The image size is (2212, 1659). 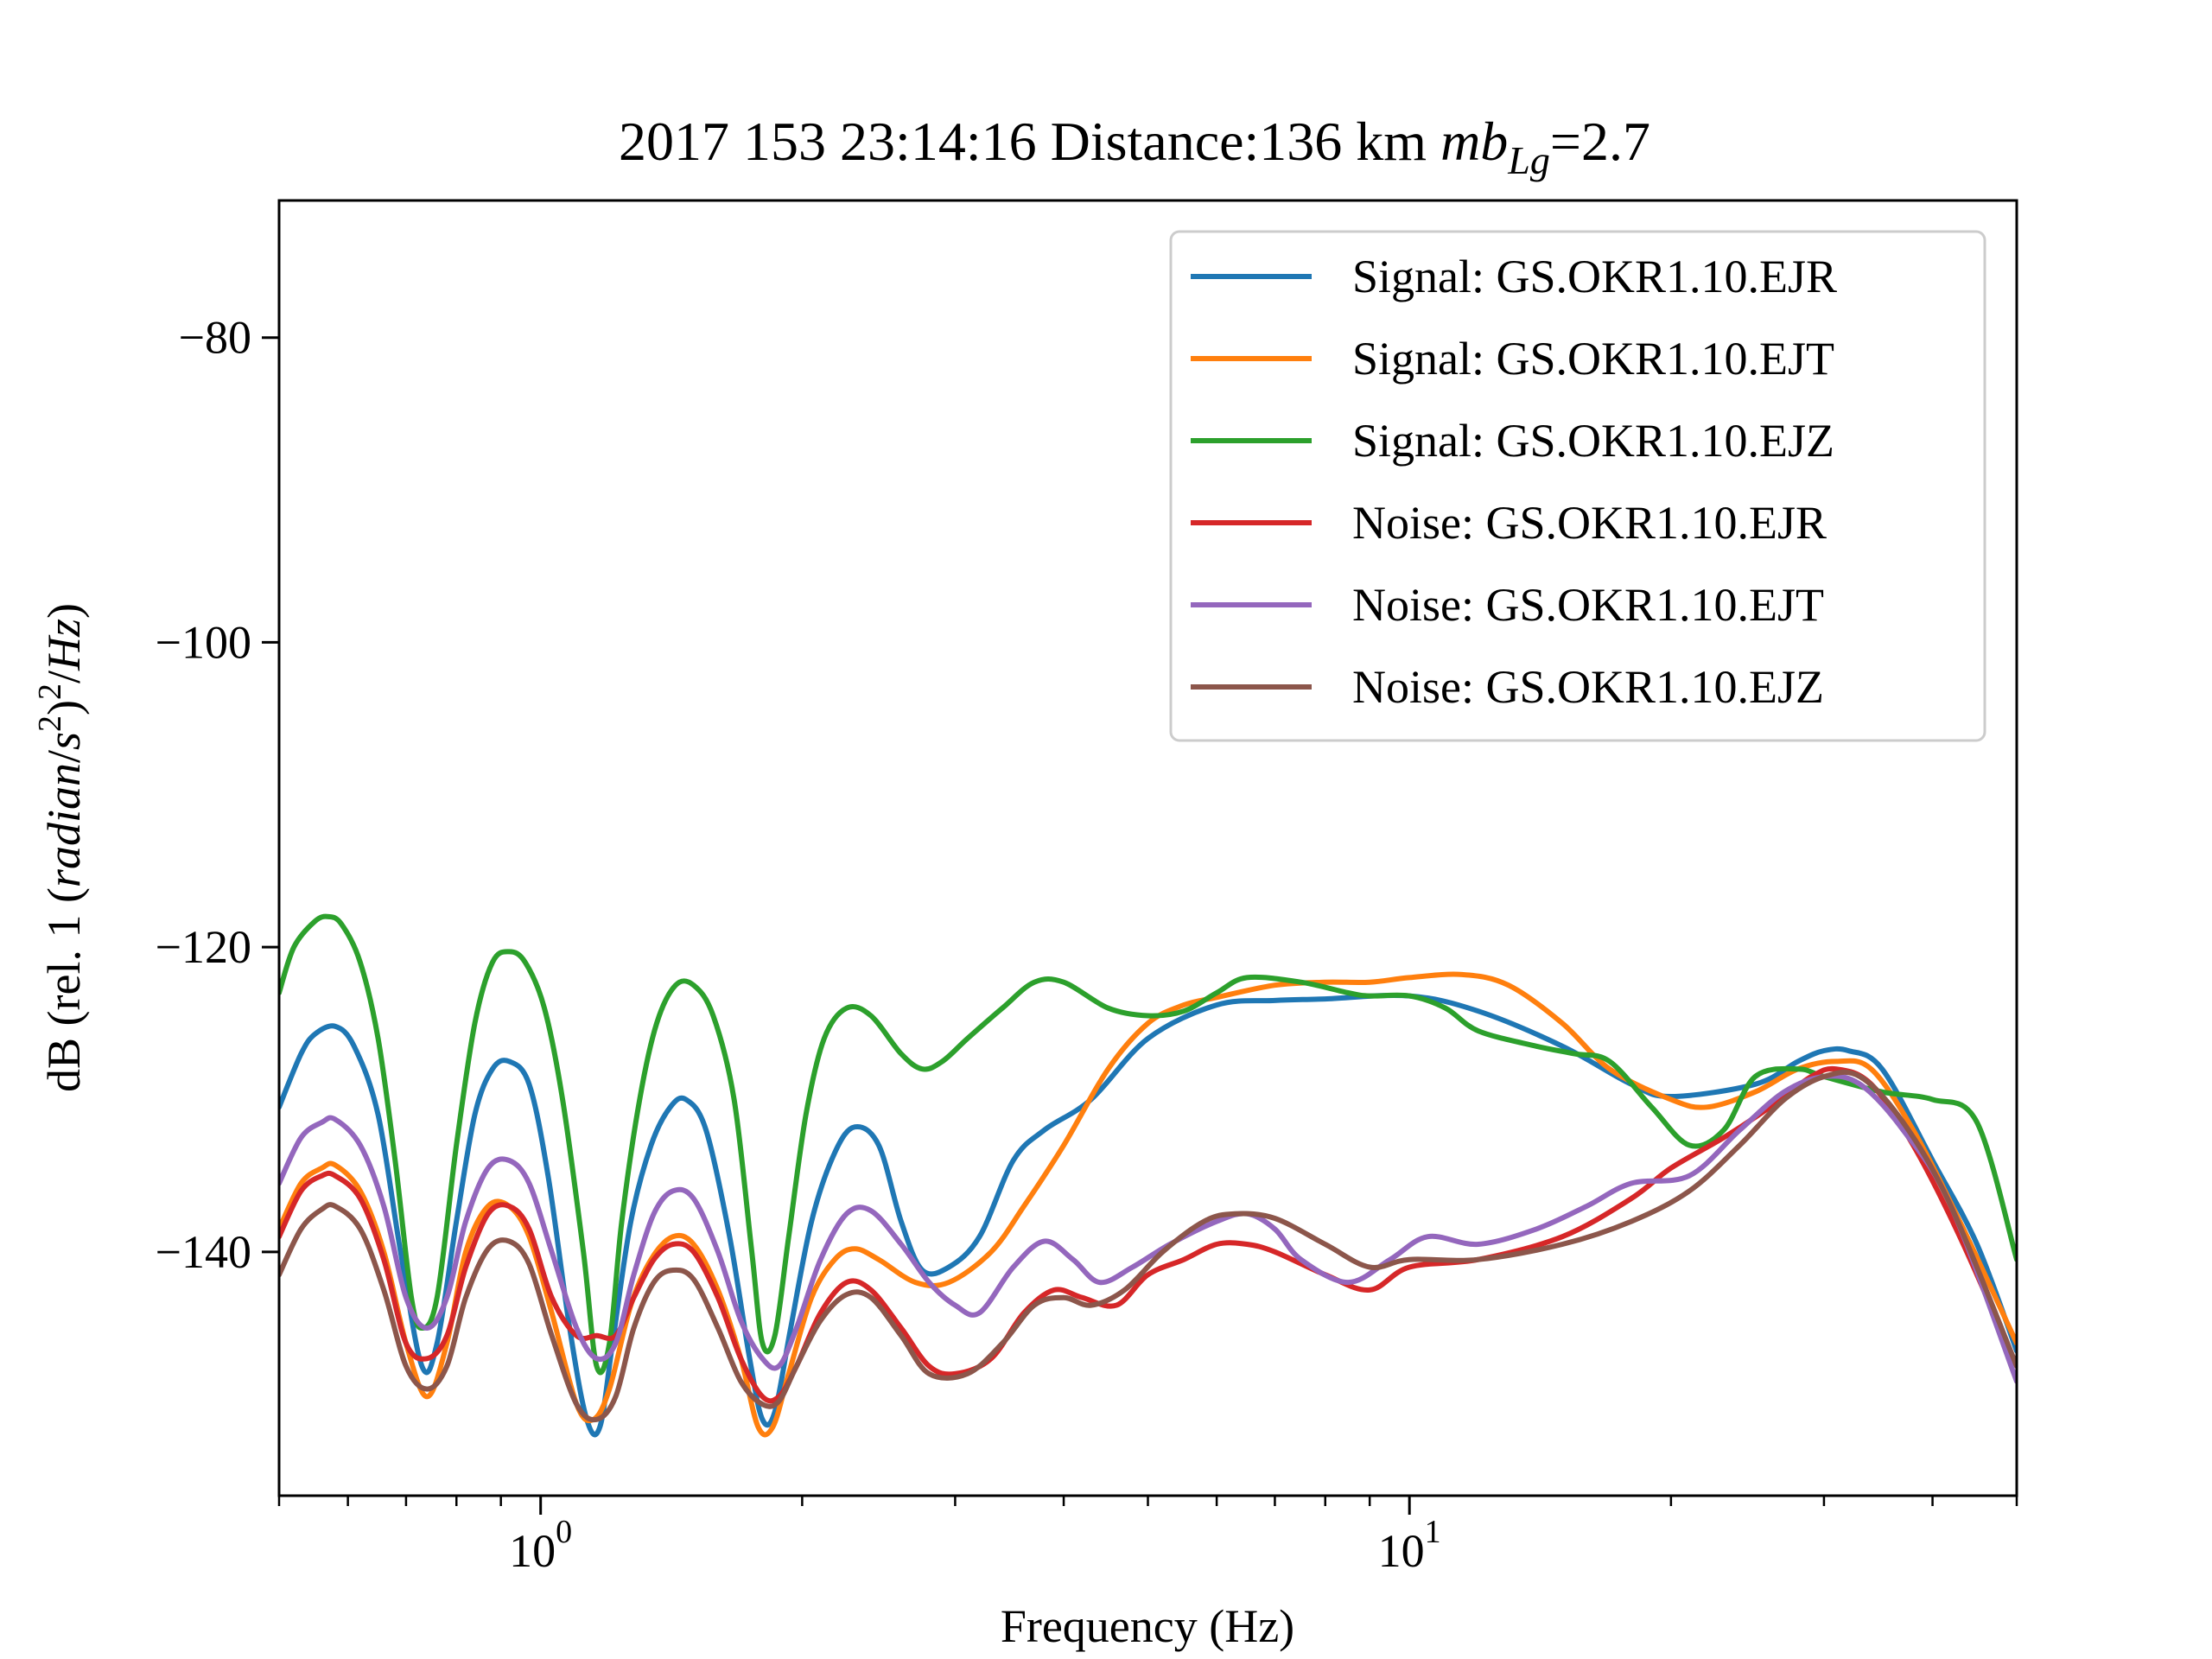 What do you see at coordinates (203, 947) in the screenshot?
I see `y-tick-label-3: −120` at bounding box center [203, 947].